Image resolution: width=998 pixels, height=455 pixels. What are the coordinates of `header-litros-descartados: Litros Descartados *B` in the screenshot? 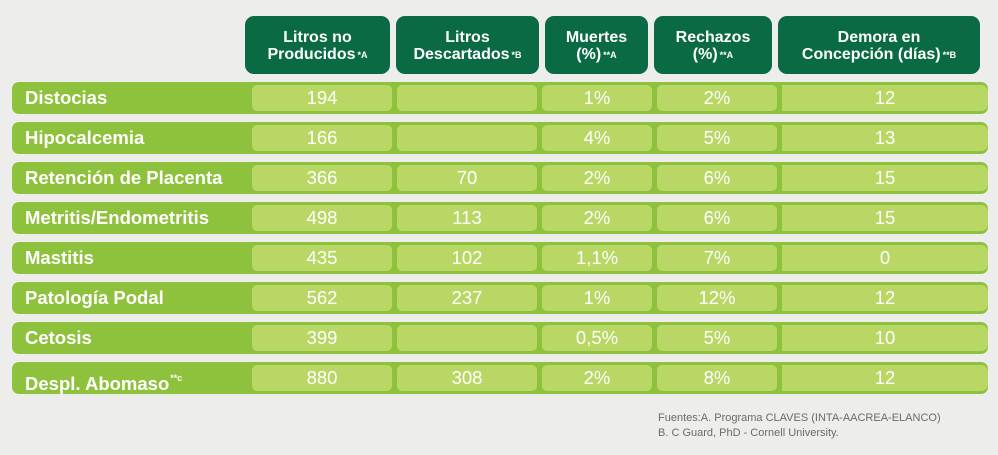 It's located at (467, 45).